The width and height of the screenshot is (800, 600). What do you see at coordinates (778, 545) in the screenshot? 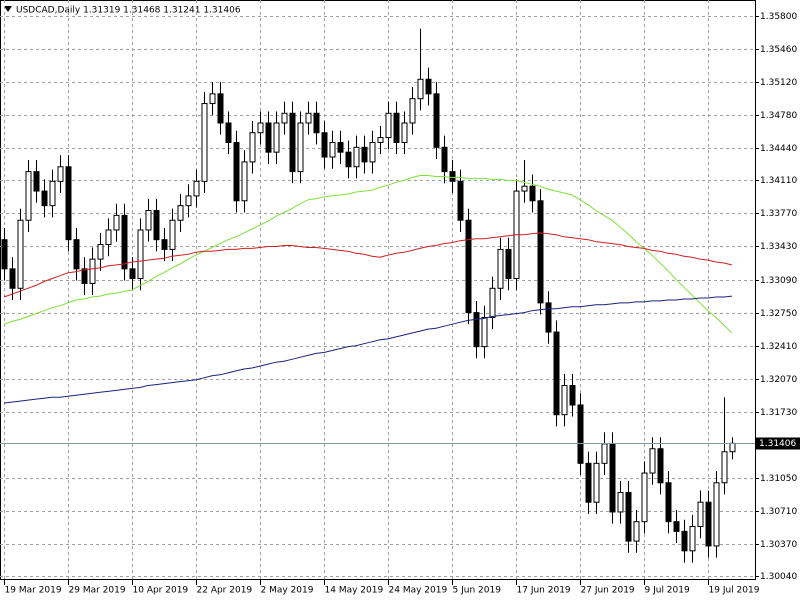
I see `y-tick-label: 1.30370` at bounding box center [778, 545].